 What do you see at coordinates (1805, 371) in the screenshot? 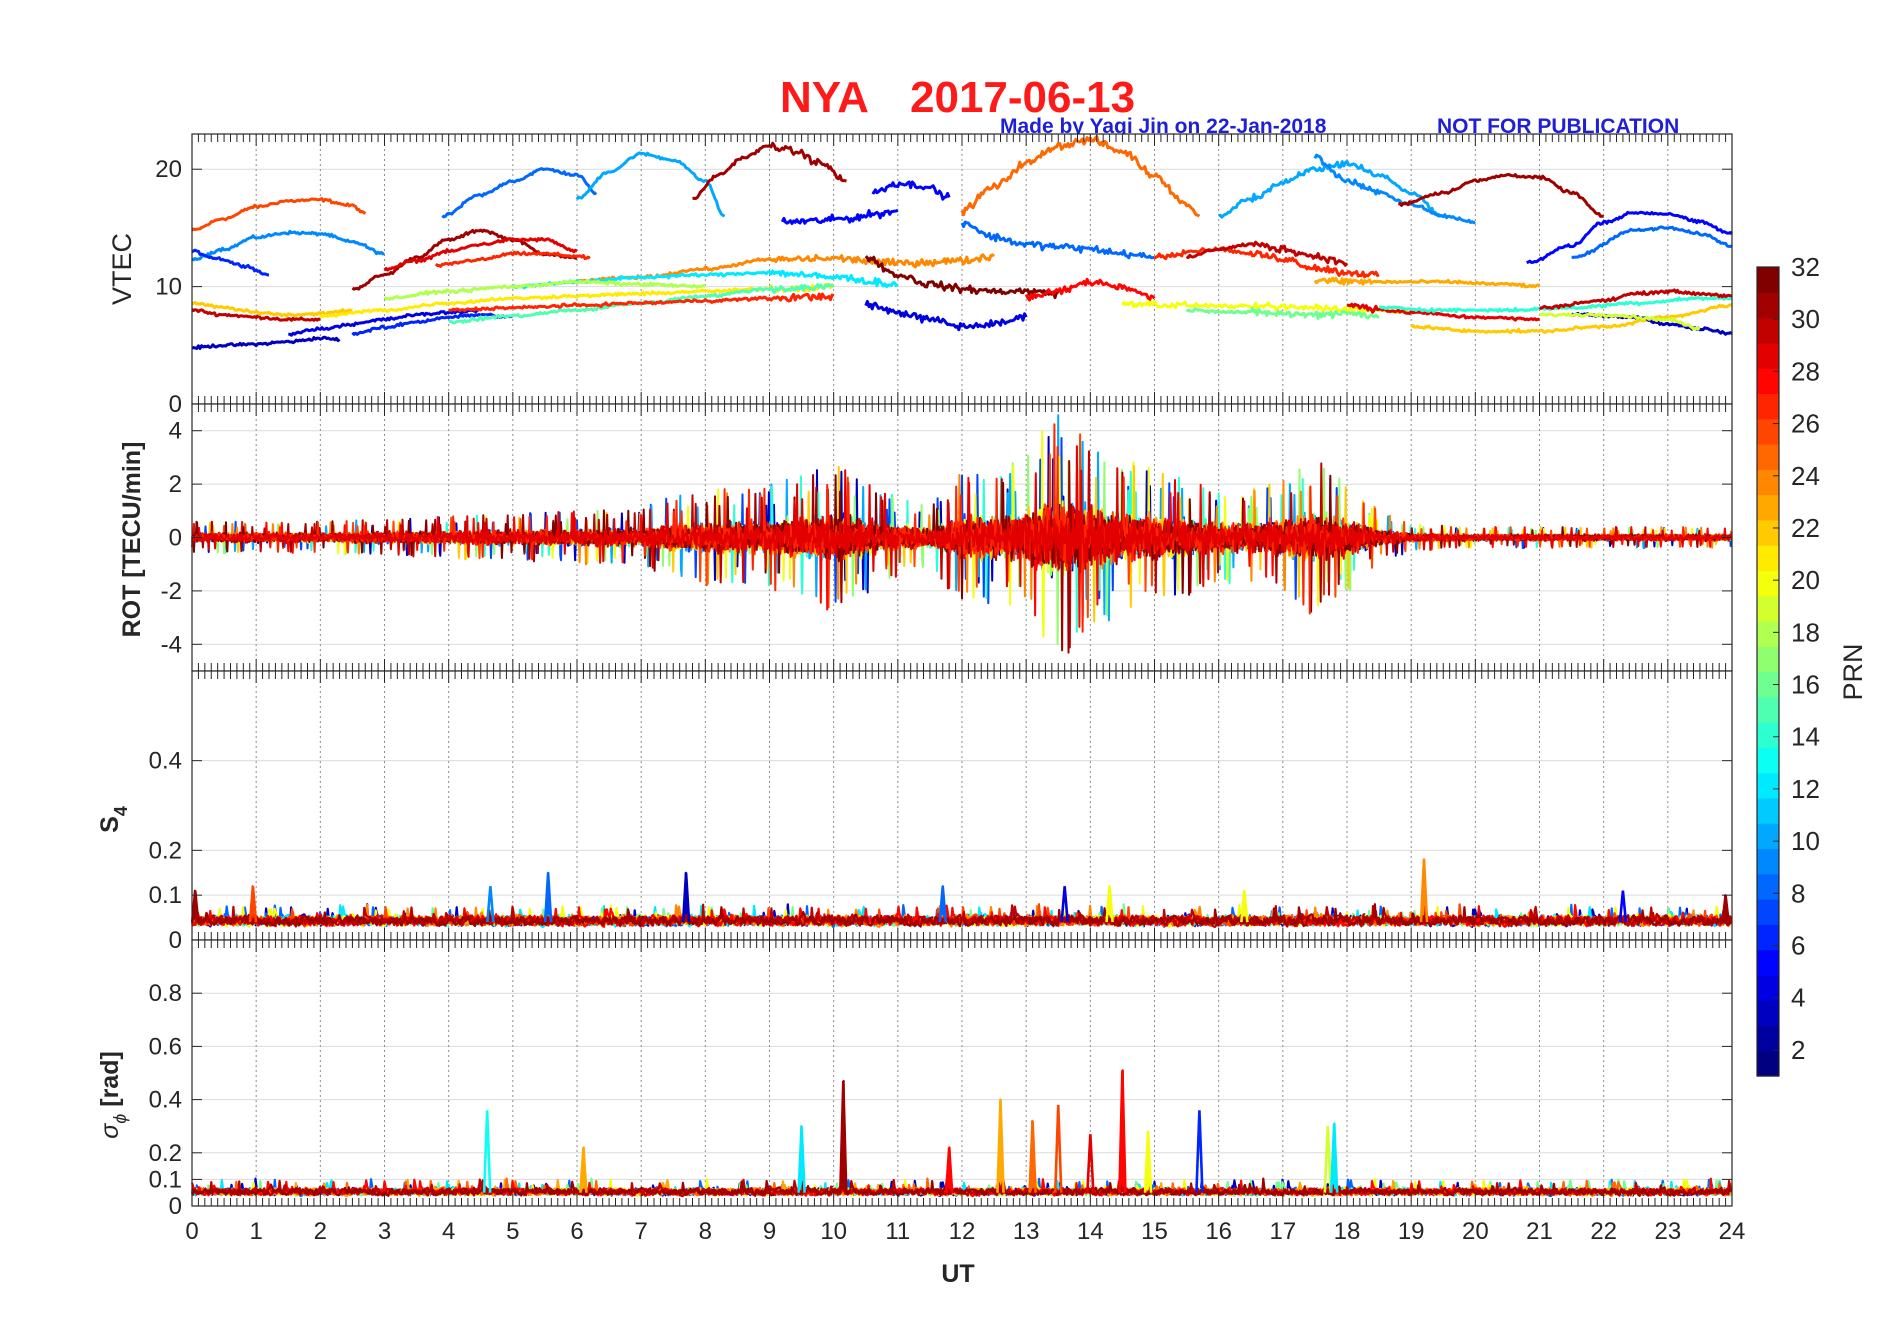
I see `colorbar-tick-label: 28` at bounding box center [1805, 371].